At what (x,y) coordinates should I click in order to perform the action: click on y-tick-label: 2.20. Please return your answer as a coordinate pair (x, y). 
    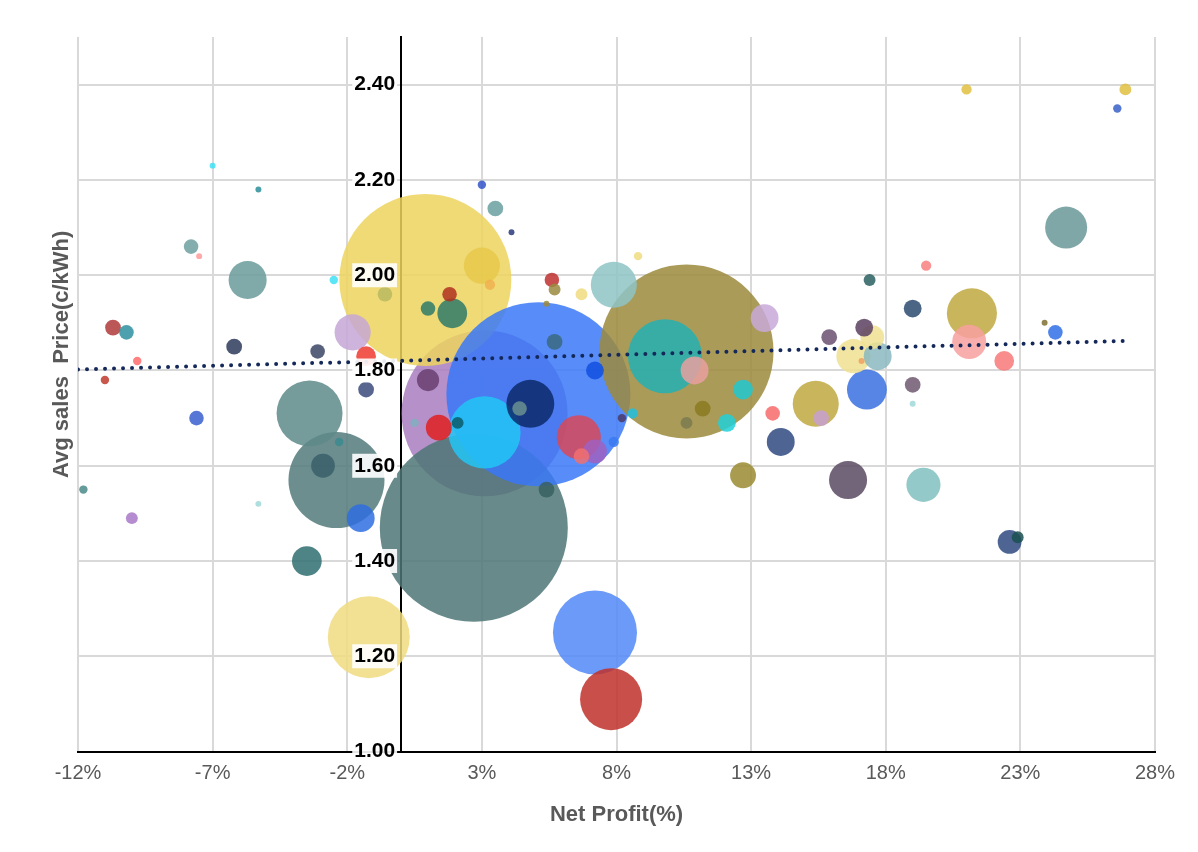
    Looking at the image, I should click on (375, 178).